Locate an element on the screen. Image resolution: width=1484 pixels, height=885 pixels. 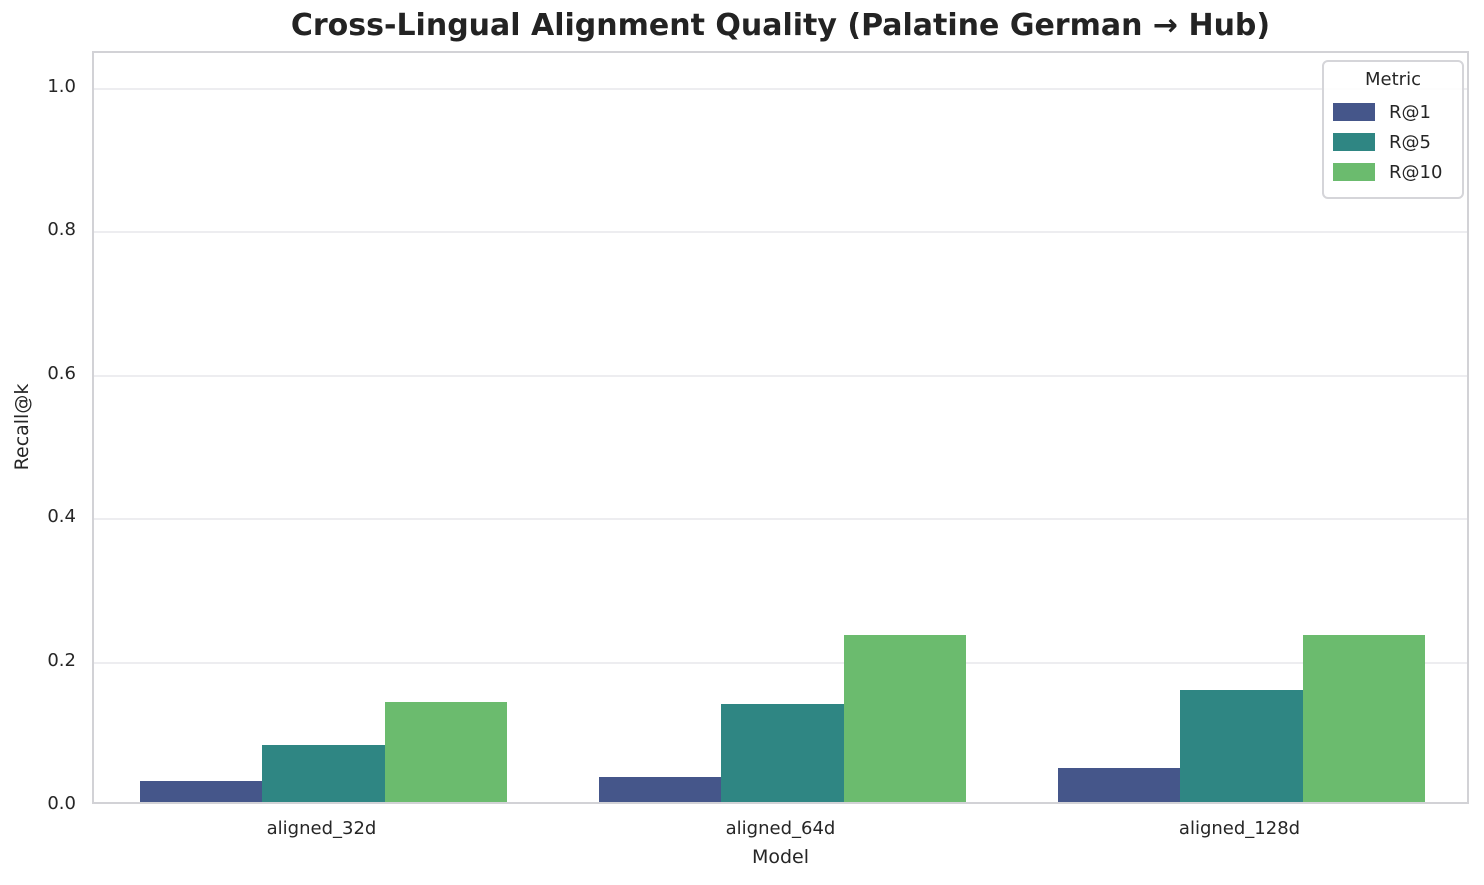
x-axis-ticks: aligned_32d aligned_64d aligned_128d is located at coordinates (742, 831).